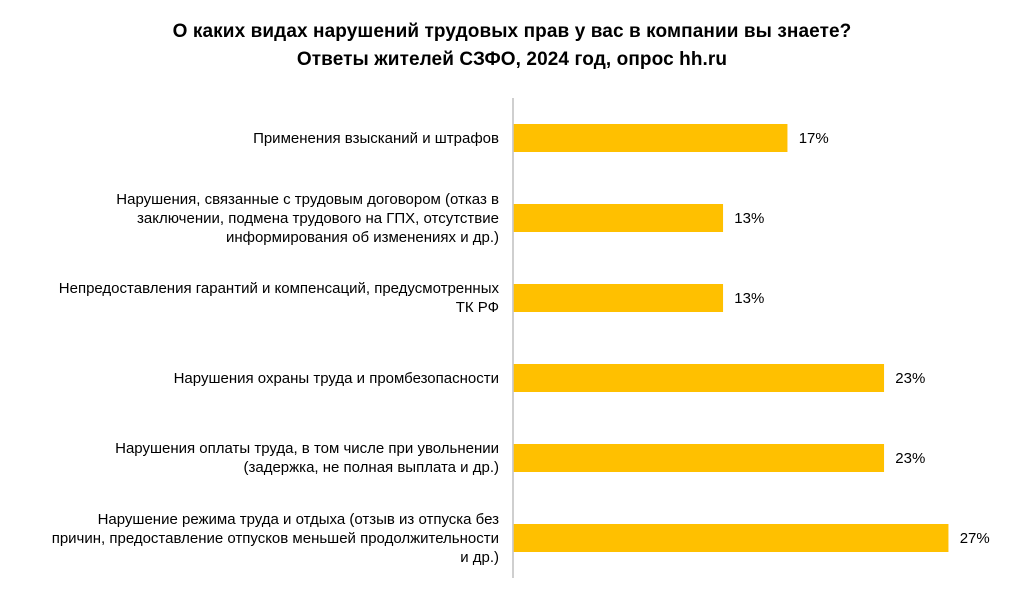 Image resolution: width=1024 pixels, height=600 pixels. I want to click on value-label-1: 17%, so click(814, 138).